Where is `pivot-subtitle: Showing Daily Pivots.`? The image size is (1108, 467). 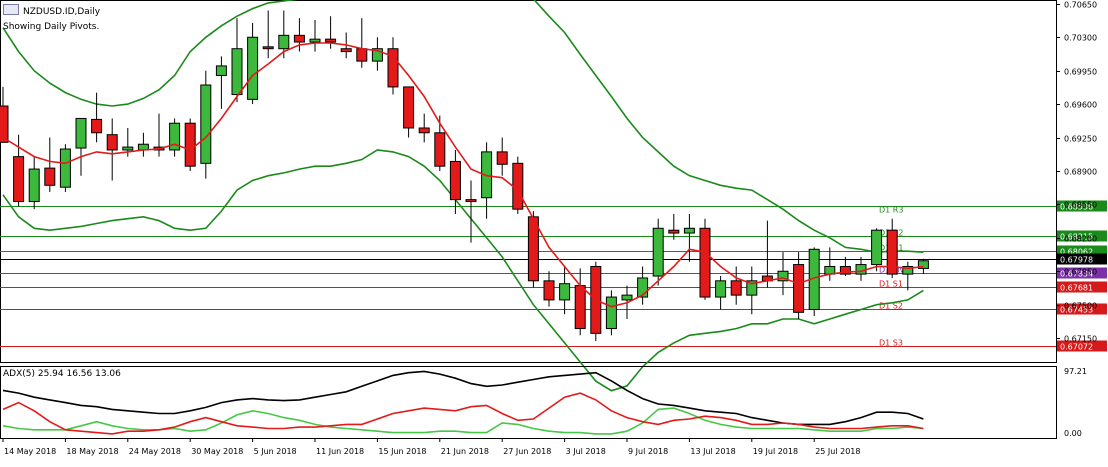
pivot-subtitle: Showing Daily Pivots. is located at coordinates (51, 27).